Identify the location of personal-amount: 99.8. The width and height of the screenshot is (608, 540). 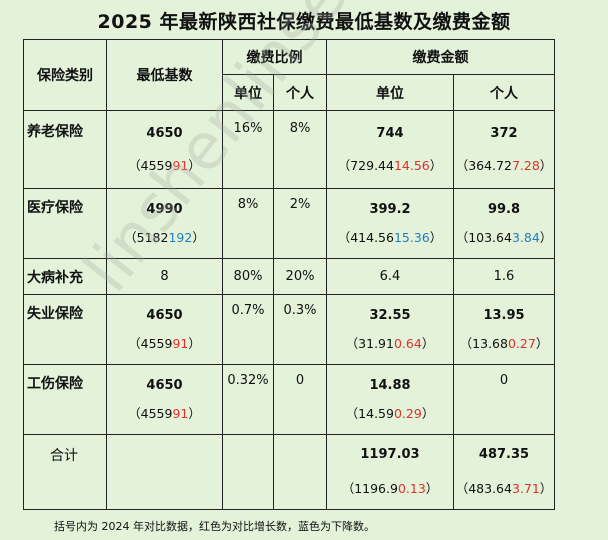
(504, 209).